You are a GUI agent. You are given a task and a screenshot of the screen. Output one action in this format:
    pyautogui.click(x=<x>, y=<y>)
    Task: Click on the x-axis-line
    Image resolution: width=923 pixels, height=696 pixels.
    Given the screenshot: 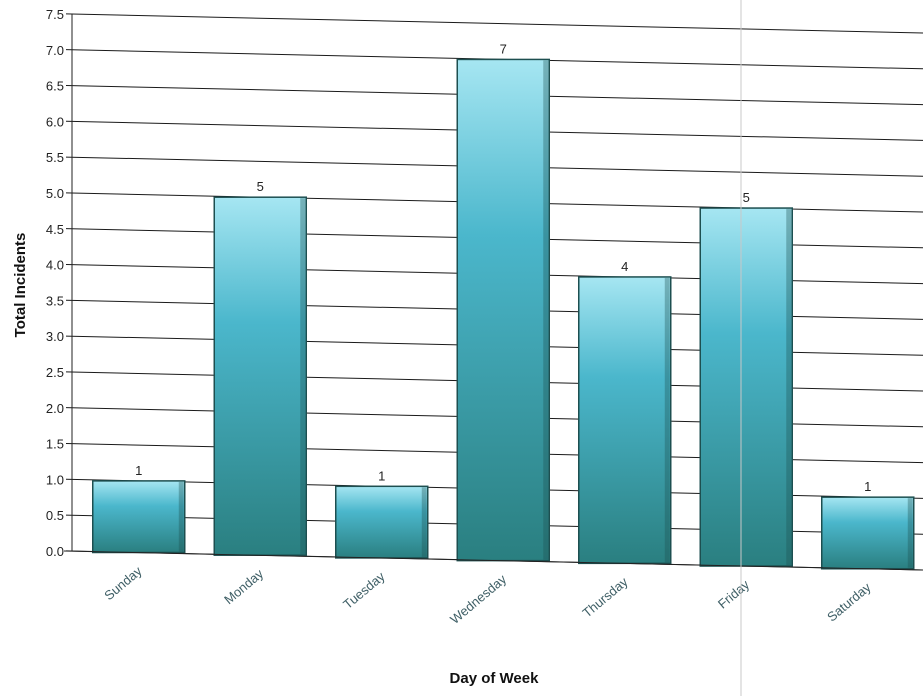 What is the action you would take?
    pyautogui.click(x=493, y=560)
    